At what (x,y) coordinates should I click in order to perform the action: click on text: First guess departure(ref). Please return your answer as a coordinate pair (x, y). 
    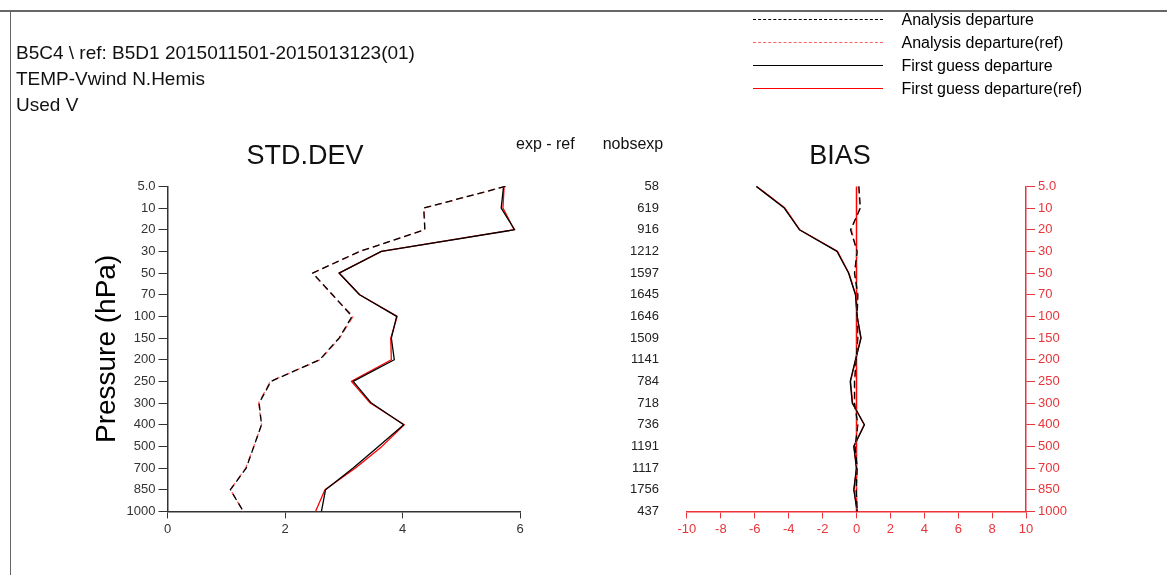
    Looking at the image, I should click on (991, 88).